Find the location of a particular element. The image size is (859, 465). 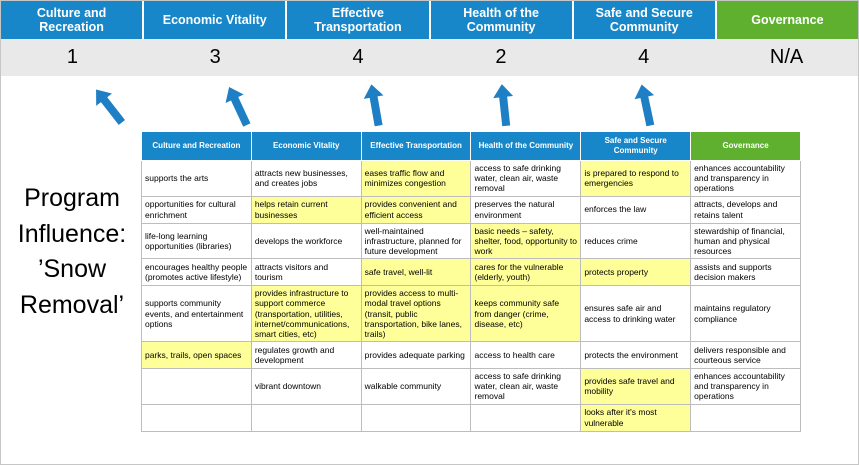

score-band: 1 3 4 2 4 N/A is located at coordinates (429, 57).